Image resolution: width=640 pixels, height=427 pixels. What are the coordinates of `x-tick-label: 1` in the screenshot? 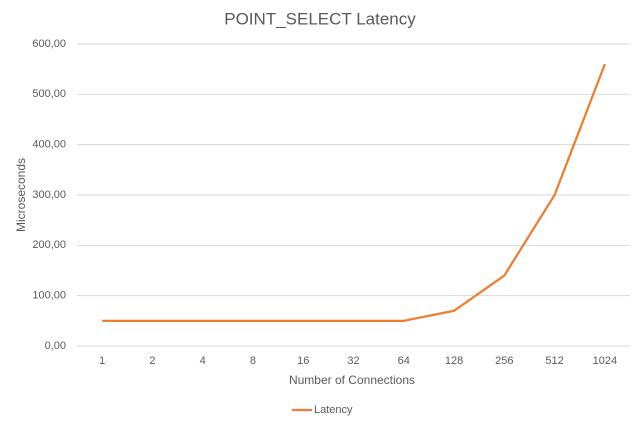 It's located at (102, 361).